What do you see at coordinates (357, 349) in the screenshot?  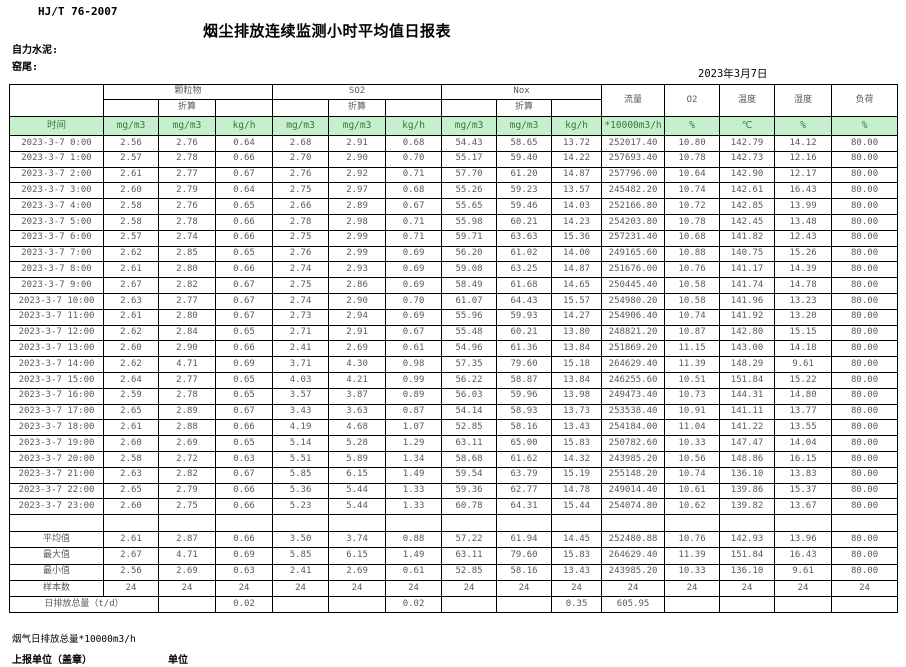 I see `table-cell: 2.69` at bounding box center [357, 349].